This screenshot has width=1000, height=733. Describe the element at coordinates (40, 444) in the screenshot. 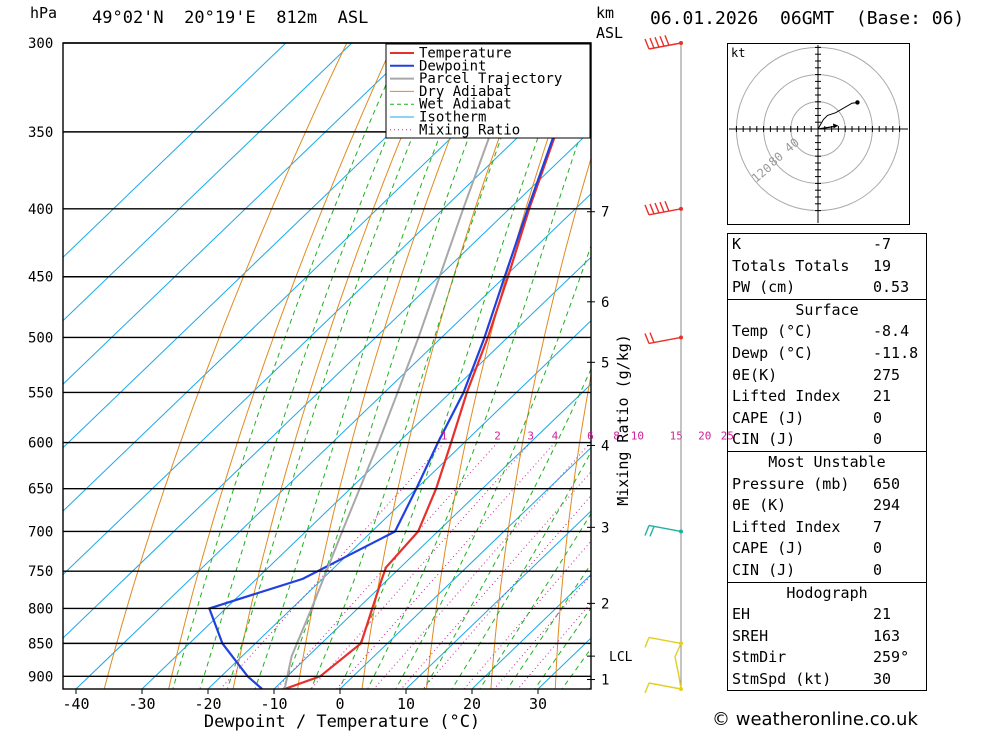

I see `pressure-tick-label: 600` at that location.